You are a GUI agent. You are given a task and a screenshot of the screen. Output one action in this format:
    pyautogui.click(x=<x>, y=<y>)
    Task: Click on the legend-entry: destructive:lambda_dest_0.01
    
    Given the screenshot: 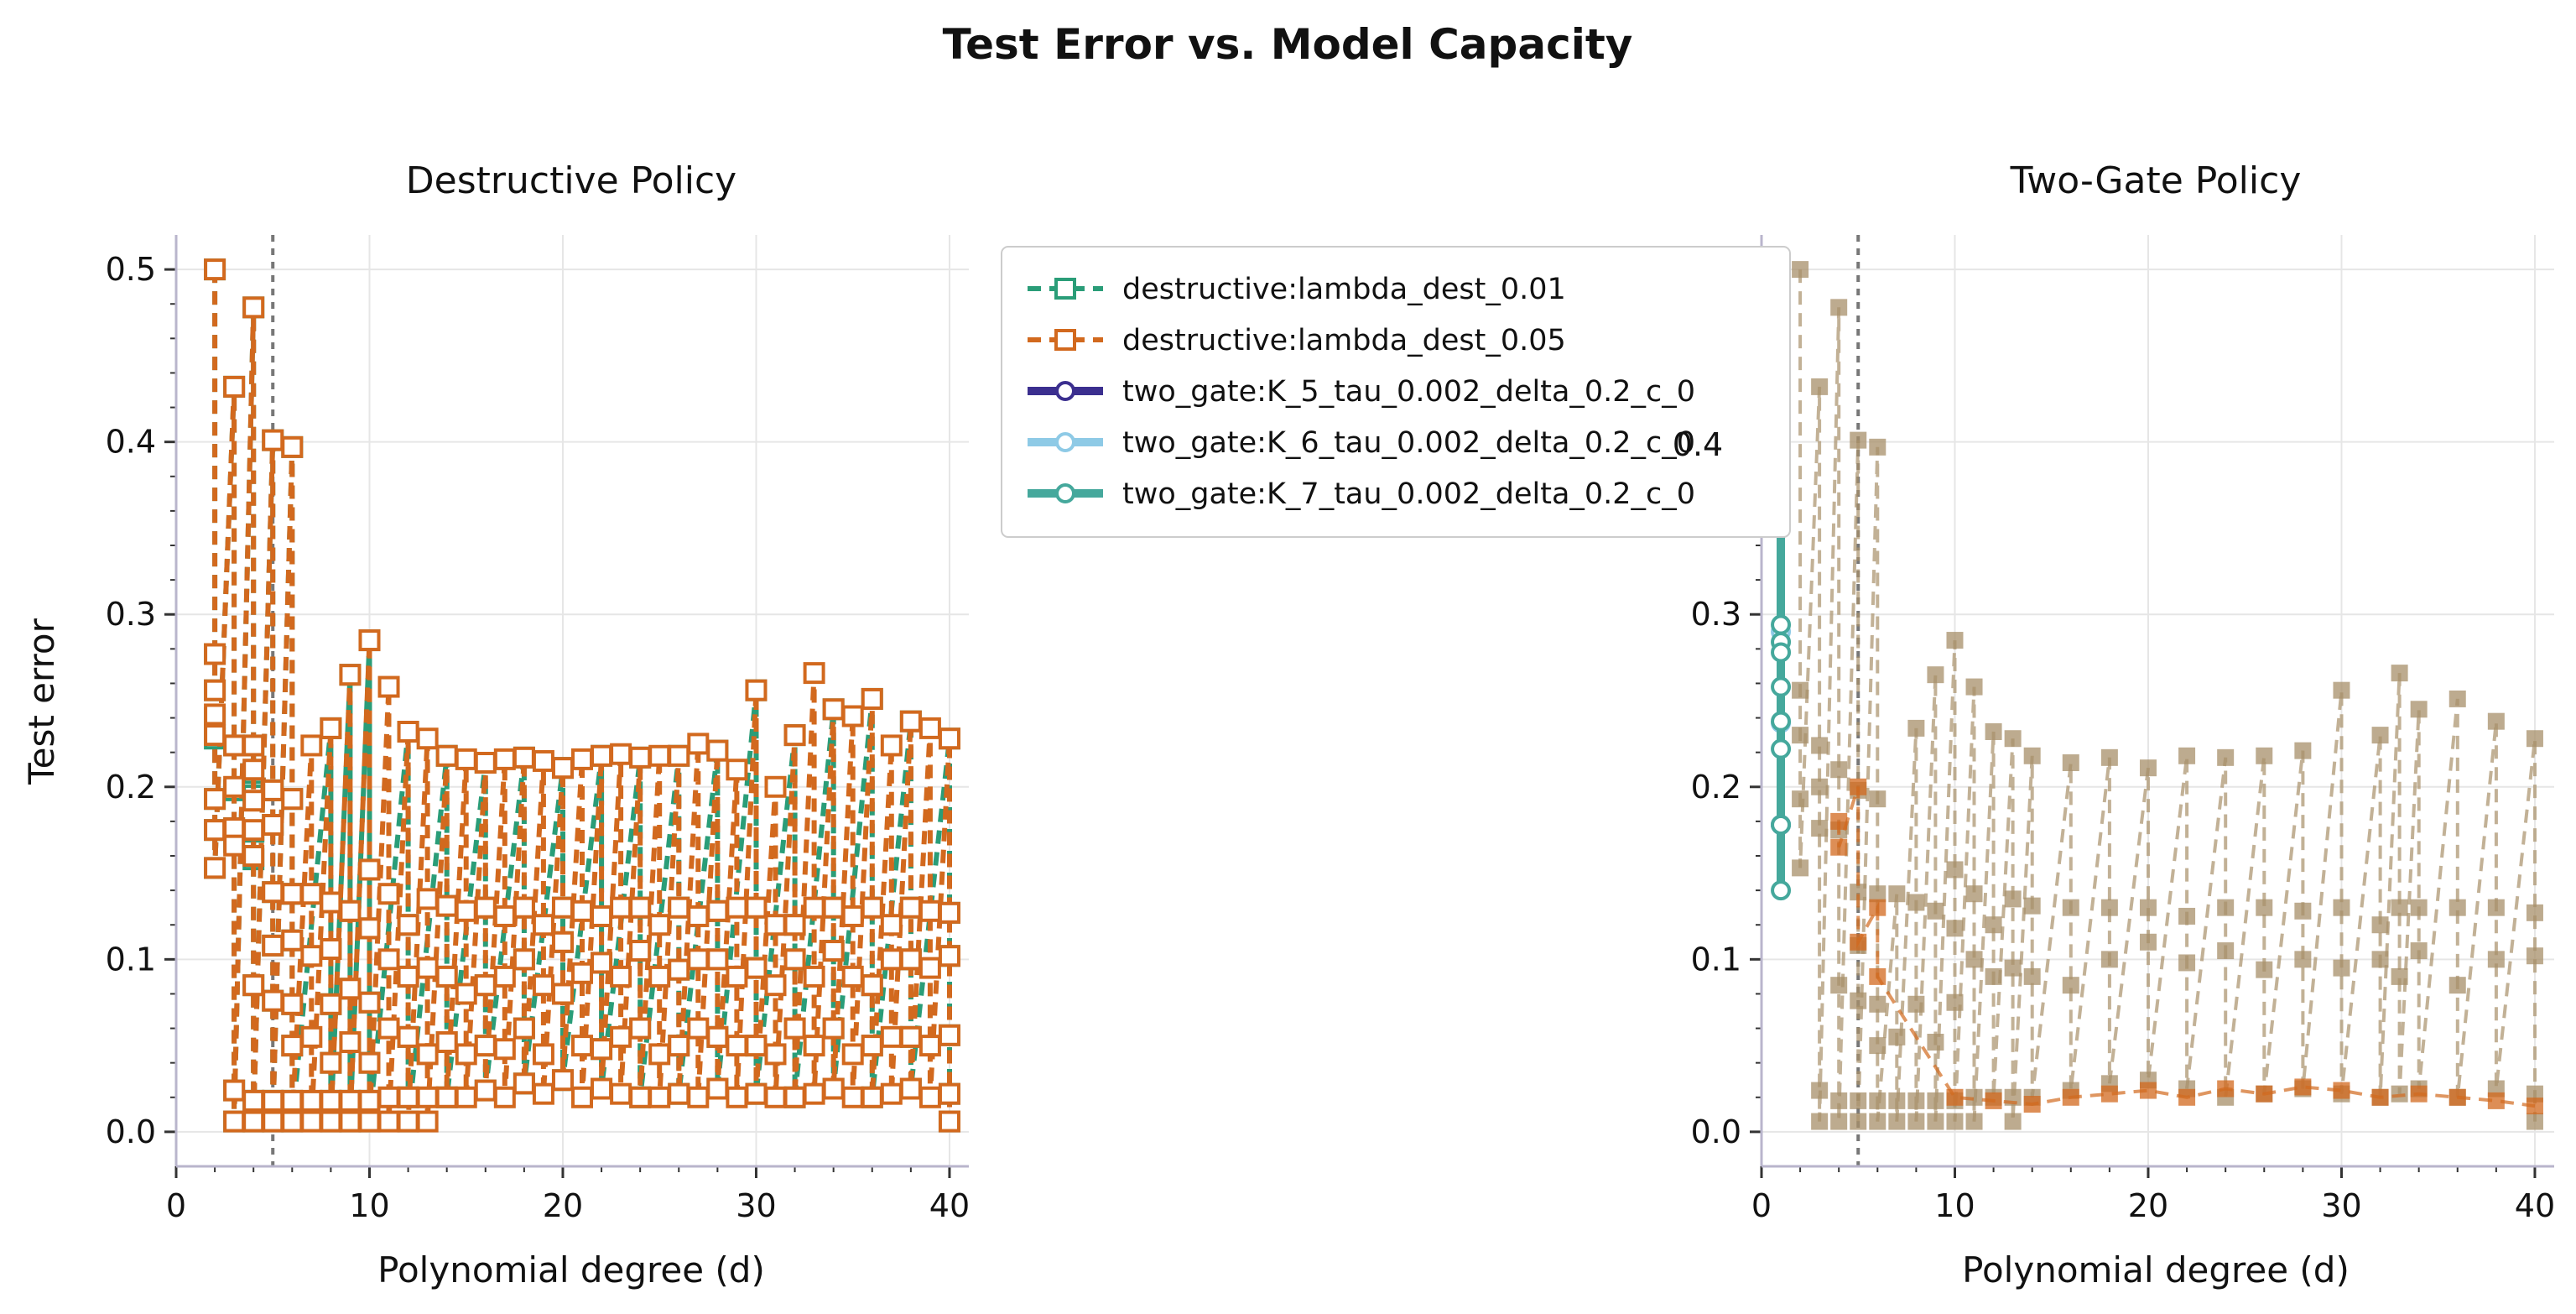 What is the action you would take?
    pyautogui.click(x=1297, y=289)
    